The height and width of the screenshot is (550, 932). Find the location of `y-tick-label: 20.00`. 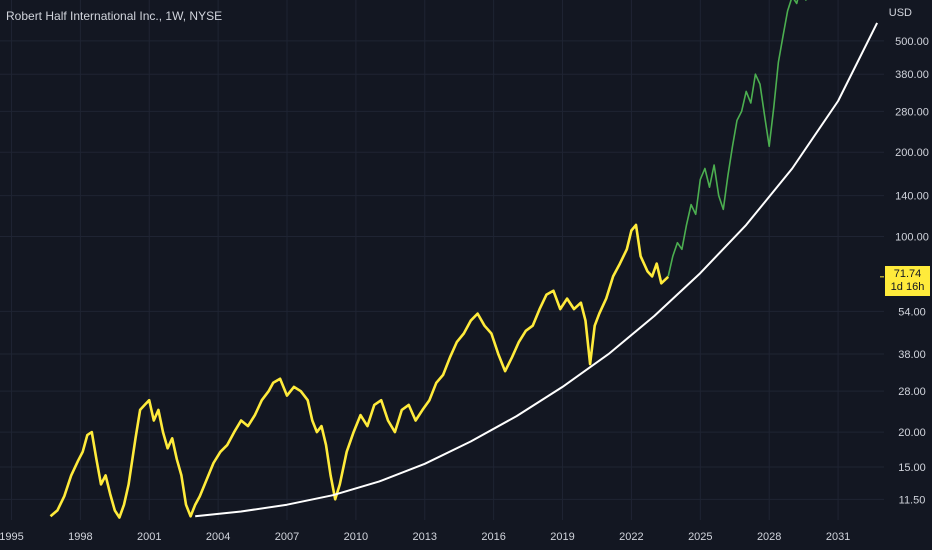

y-tick-label: 20.00 is located at coordinates (912, 433).